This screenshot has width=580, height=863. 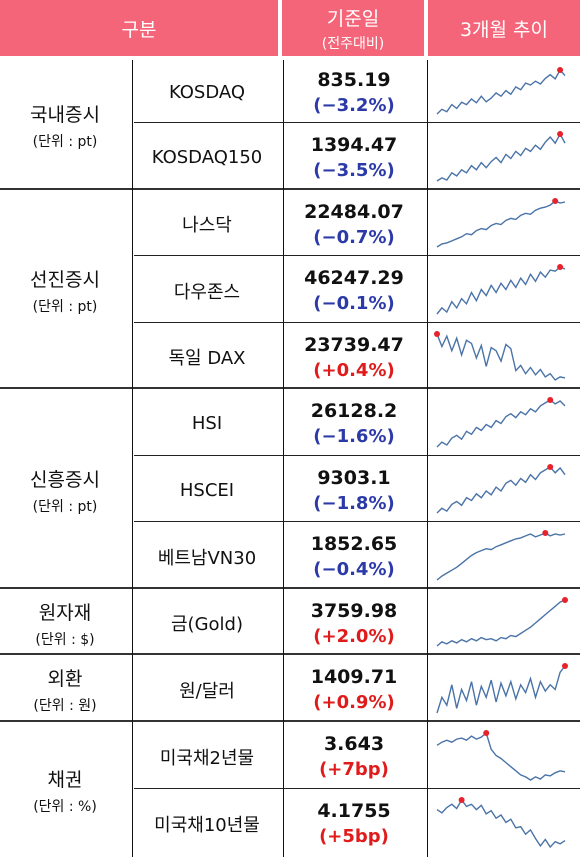 What do you see at coordinates (354, 344) in the screenshot?
I see `index-value: 23739.47` at bounding box center [354, 344].